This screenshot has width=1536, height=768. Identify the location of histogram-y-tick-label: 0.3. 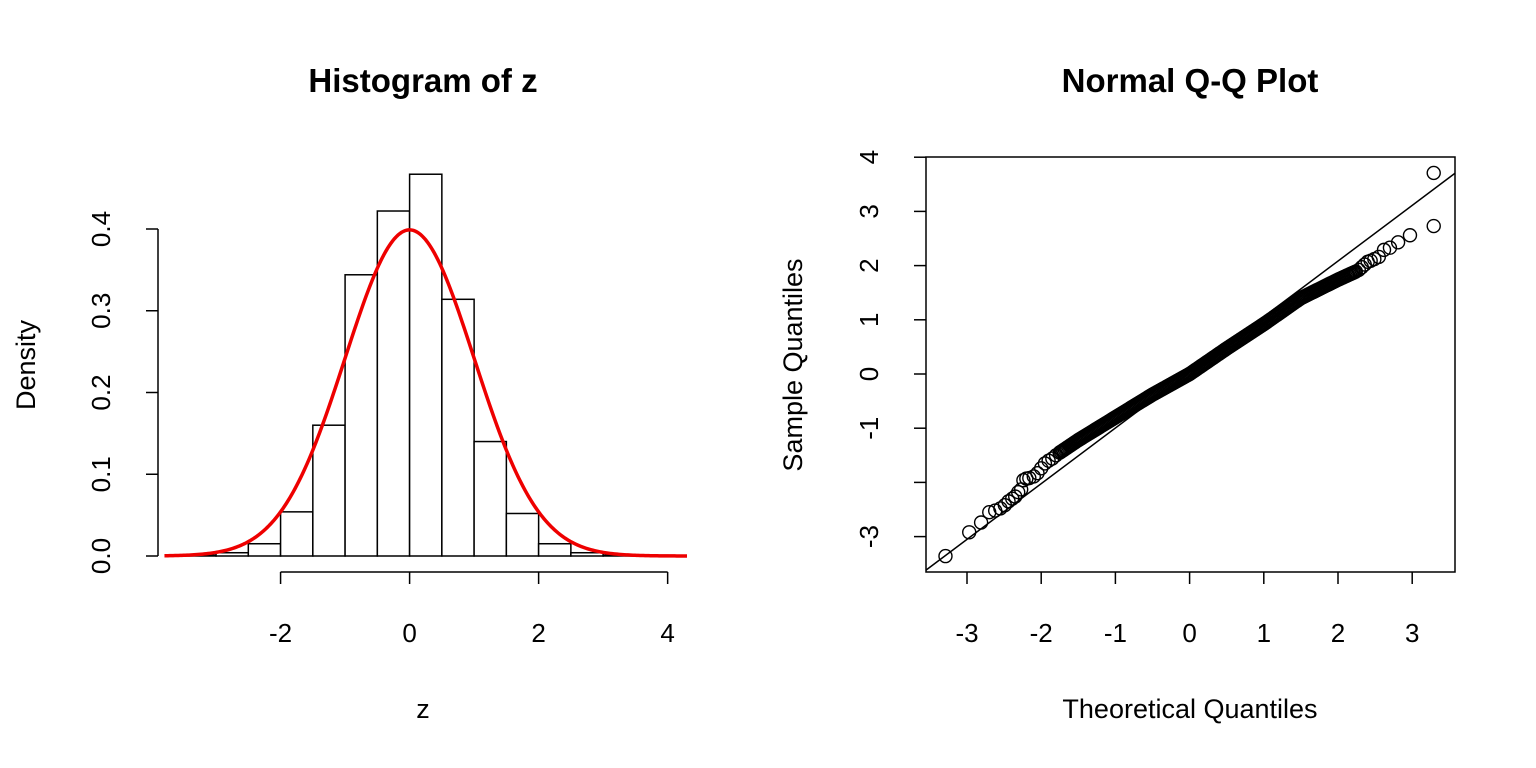
(101, 311).